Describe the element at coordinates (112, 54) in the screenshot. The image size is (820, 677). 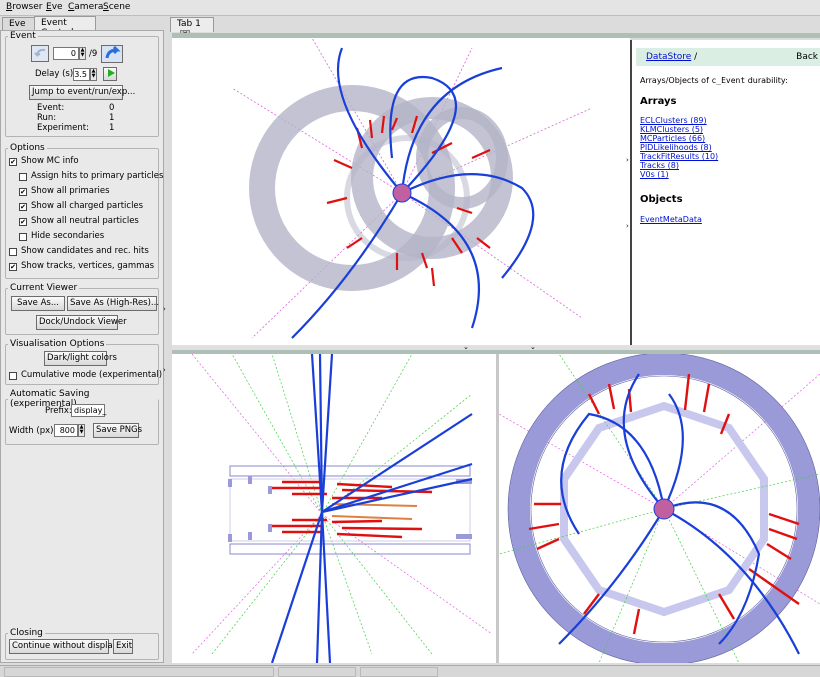
I see `next-event-button` at that location.